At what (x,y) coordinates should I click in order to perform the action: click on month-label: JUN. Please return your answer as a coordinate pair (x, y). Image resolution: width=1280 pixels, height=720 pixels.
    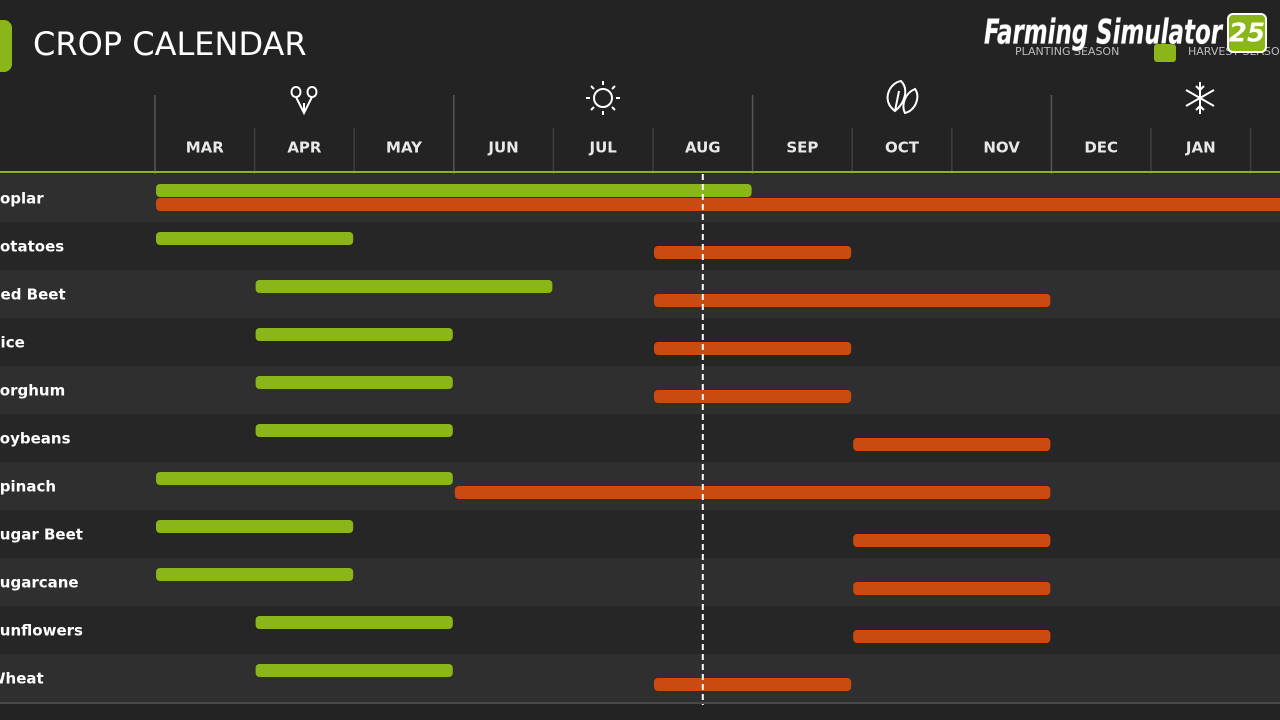
    Looking at the image, I should click on (502, 148).